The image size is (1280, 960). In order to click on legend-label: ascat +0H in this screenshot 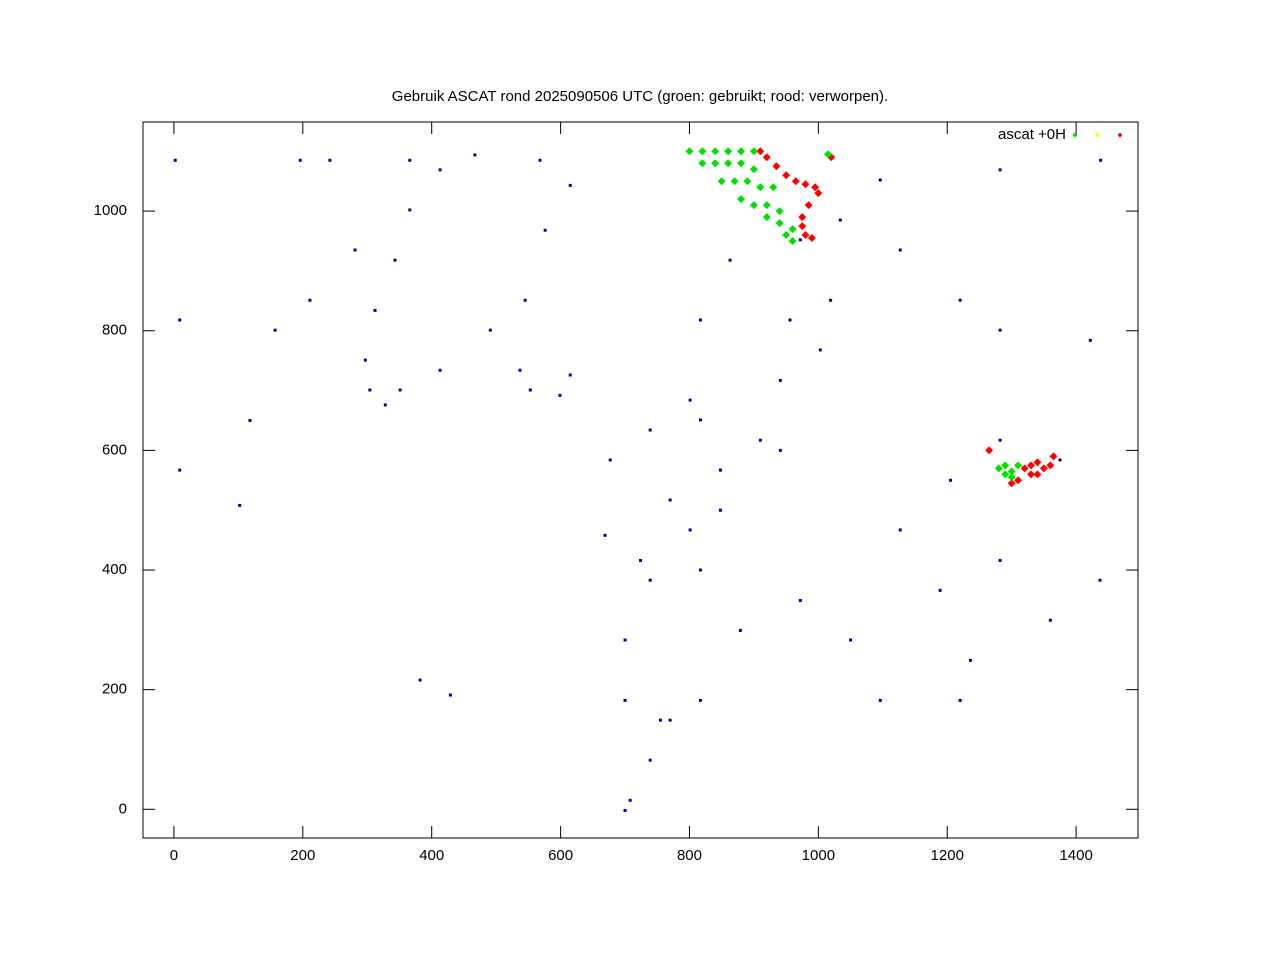, I will do `click(1032, 134)`.